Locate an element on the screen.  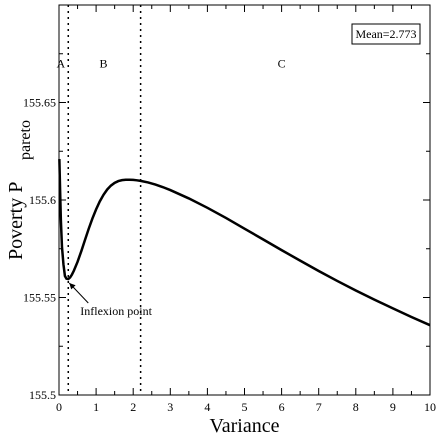
x-tick-label: 2 is located at coordinates (133, 407).